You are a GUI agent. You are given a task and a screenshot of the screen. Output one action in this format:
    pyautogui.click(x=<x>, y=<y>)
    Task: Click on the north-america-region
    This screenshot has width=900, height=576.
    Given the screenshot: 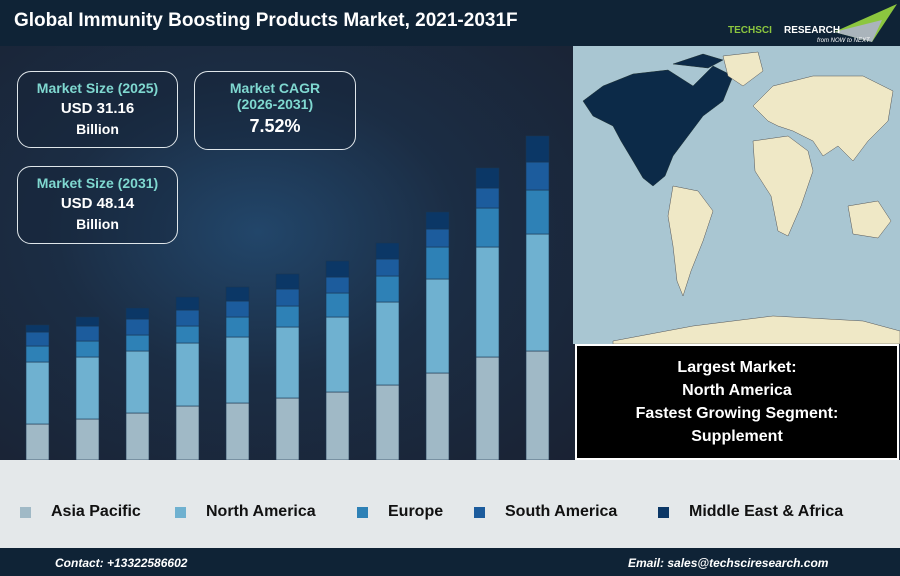 What is the action you would take?
    pyautogui.click(x=658, y=120)
    